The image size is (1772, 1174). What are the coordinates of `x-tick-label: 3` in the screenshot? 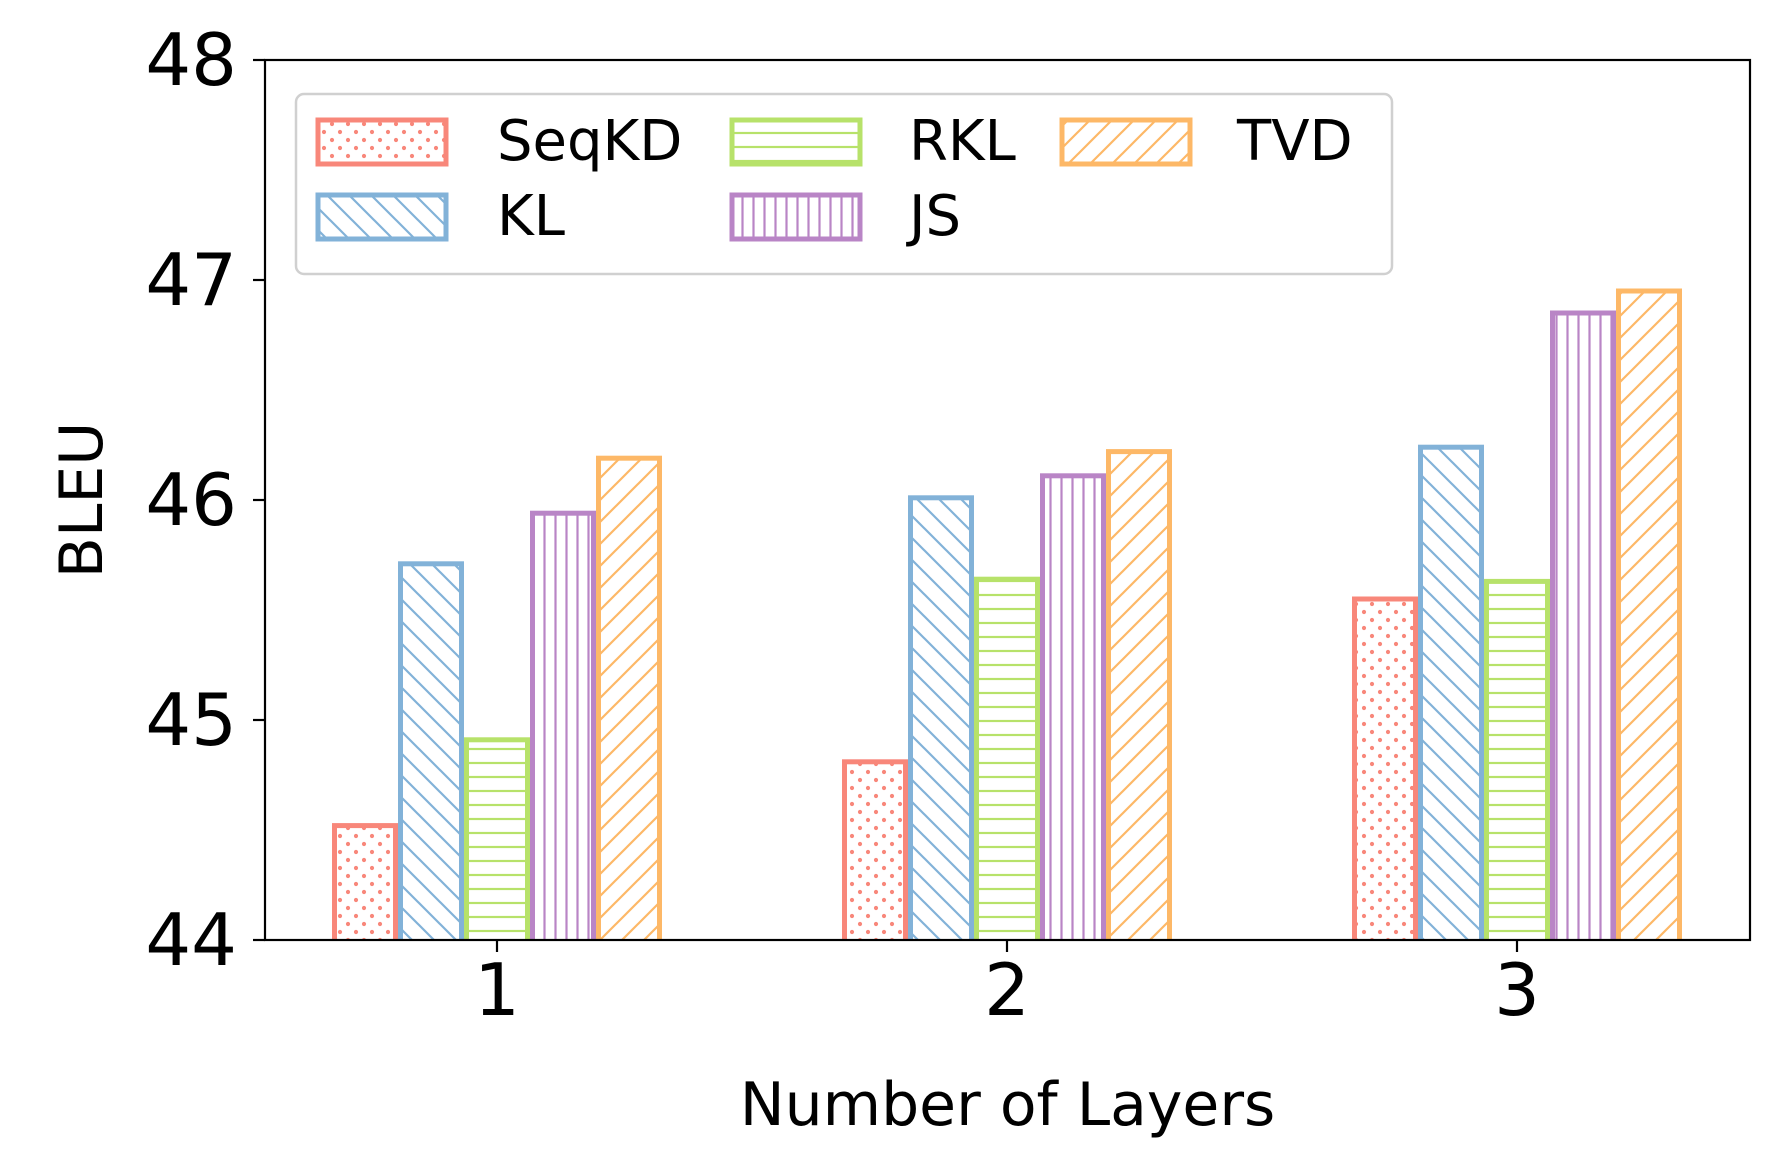 It's located at (1517, 990).